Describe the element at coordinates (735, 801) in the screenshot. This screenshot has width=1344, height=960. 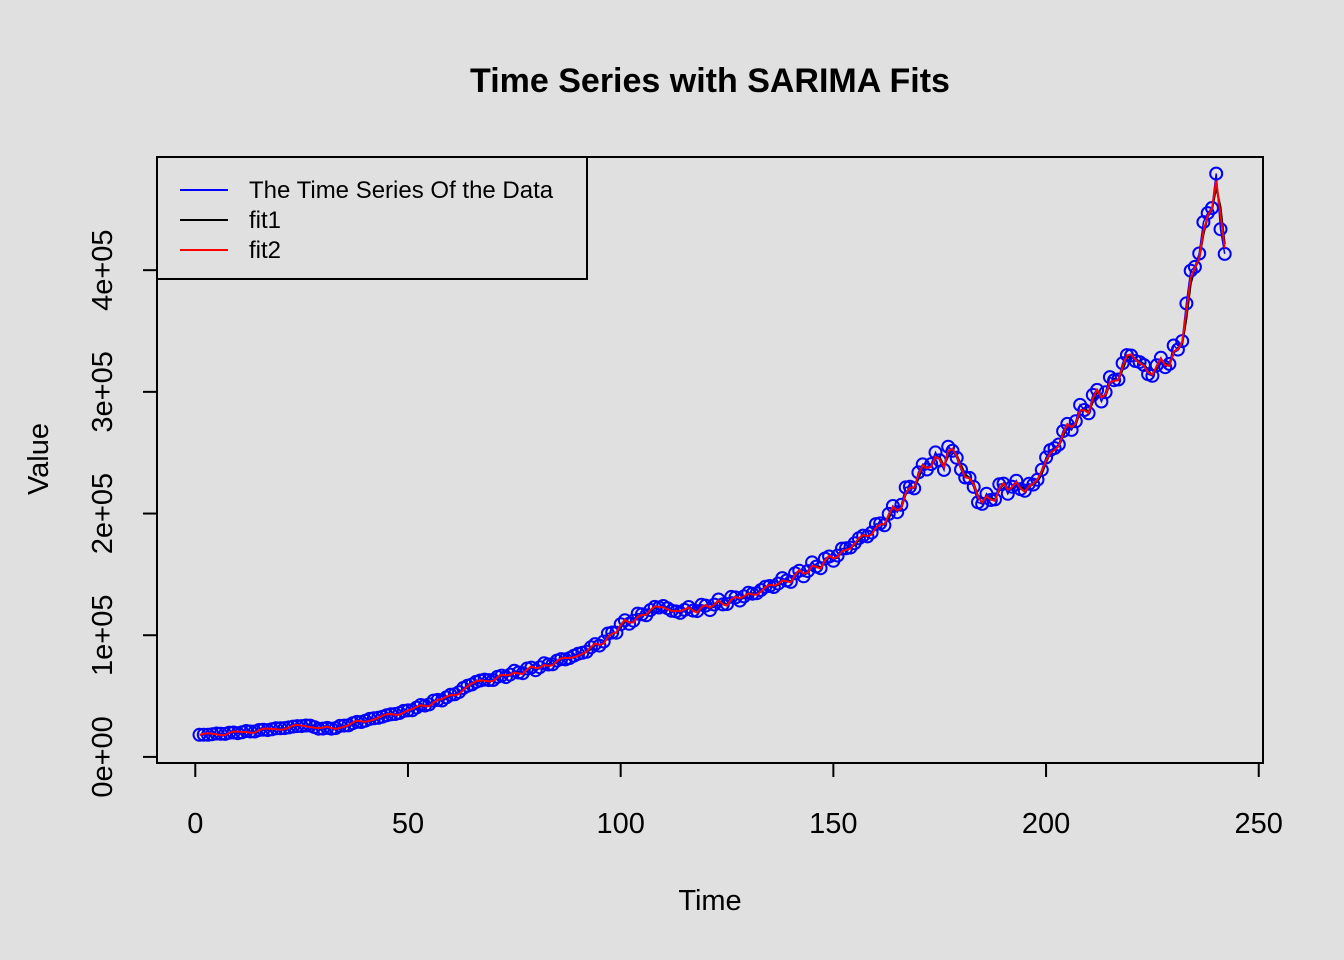
I see `x-axis: 0 50 100 150 200 250` at that location.